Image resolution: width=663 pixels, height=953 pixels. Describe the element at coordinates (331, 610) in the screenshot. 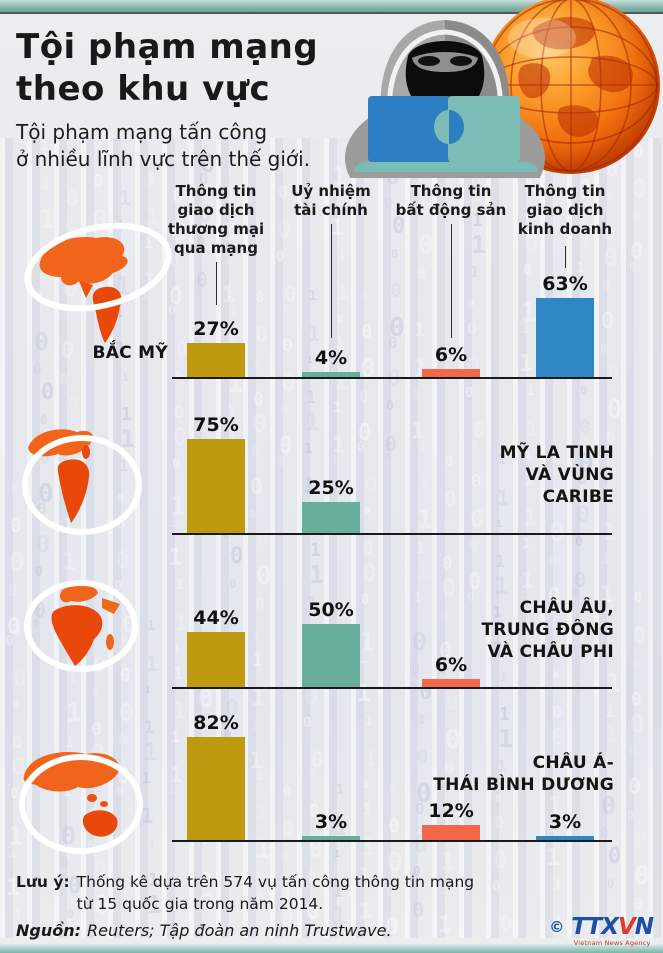

I see `bar-value-label: 50%` at that location.